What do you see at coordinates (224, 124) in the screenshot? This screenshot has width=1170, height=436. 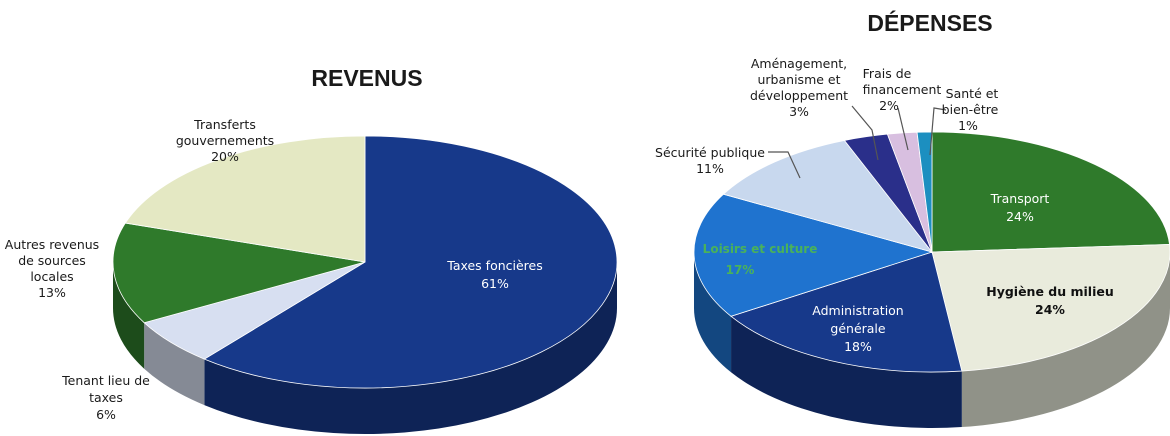 I see `label-transferts-line1: Transferts` at bounding box center [224, 124].